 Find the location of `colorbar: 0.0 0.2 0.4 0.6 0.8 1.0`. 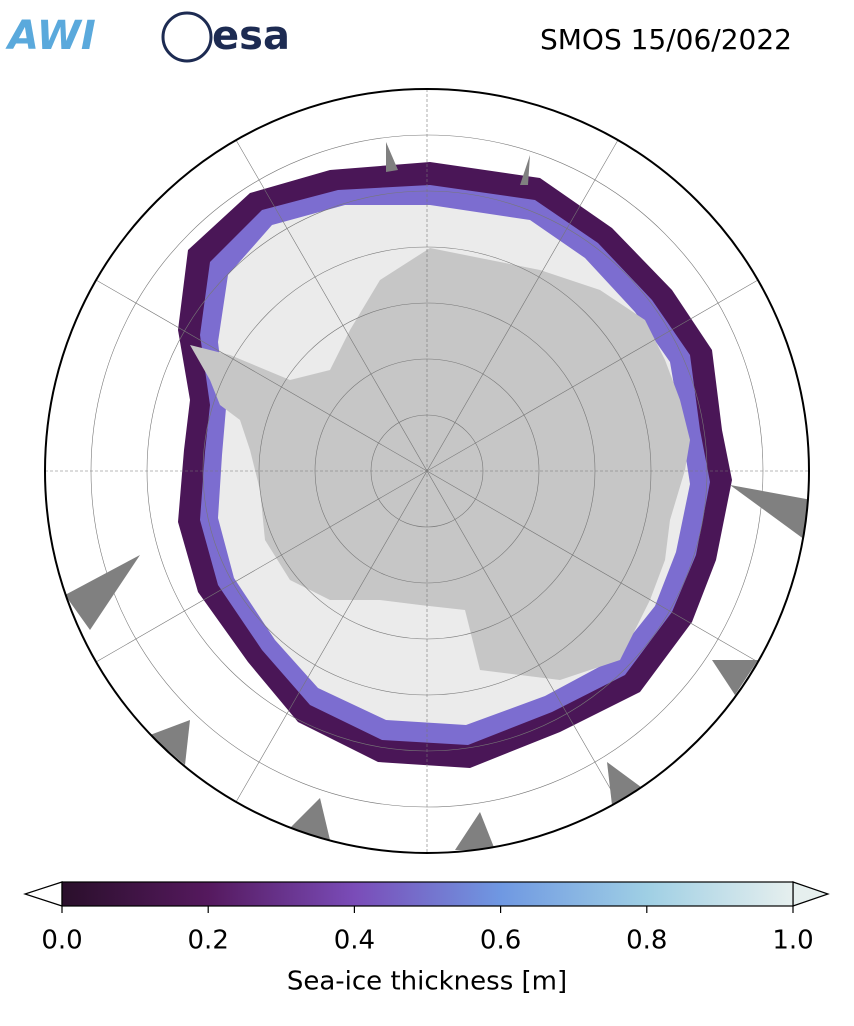

colorbar: 0.0 0.2 0.4 0.6 0.8 1.0 is located at coordinates (426, 918).